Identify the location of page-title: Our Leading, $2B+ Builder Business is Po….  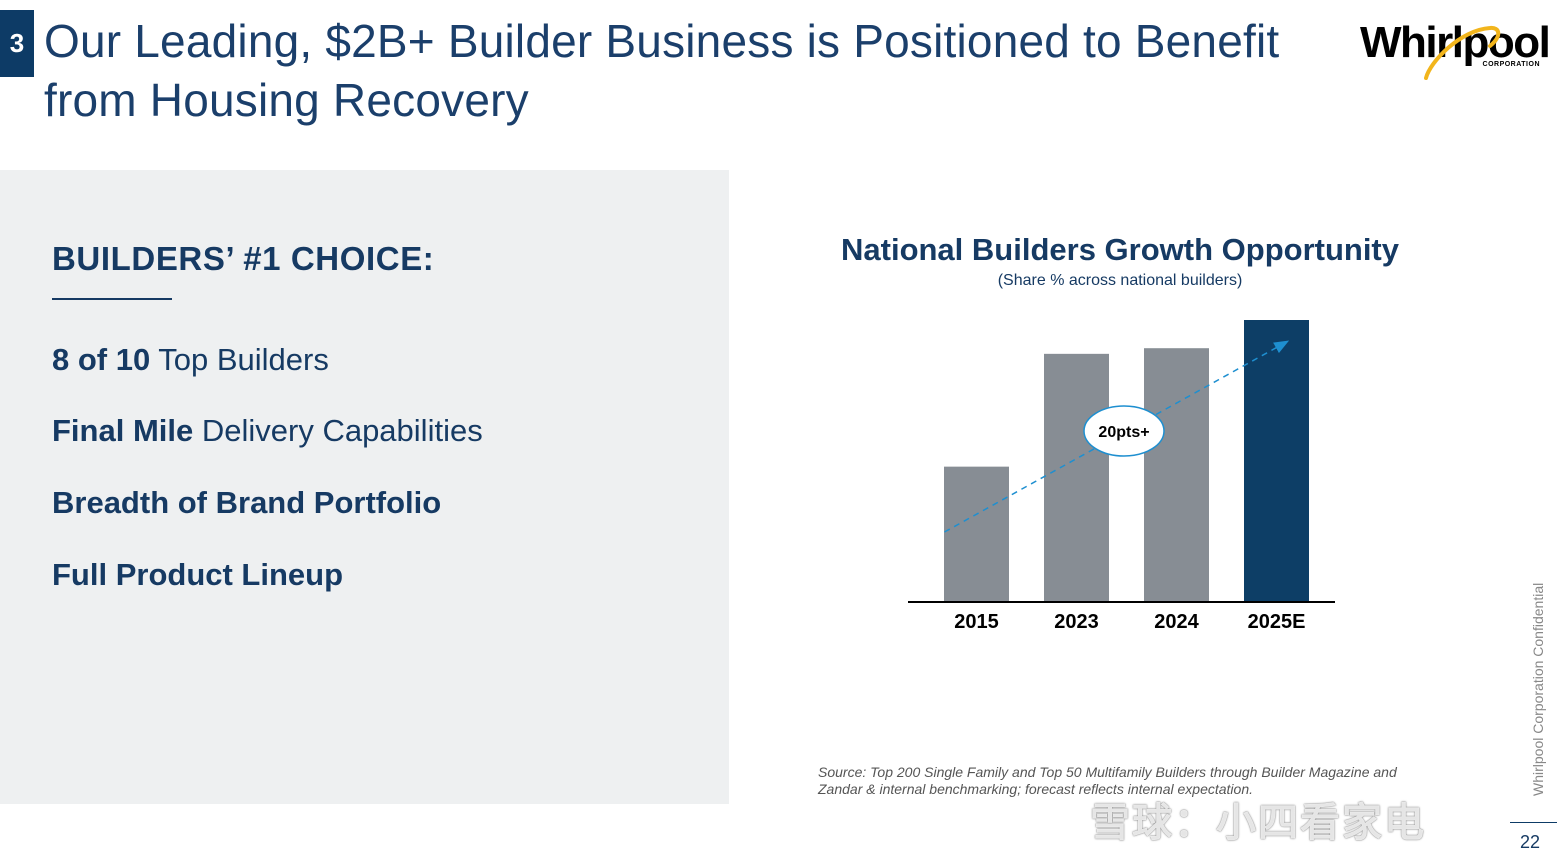
(694, 71).